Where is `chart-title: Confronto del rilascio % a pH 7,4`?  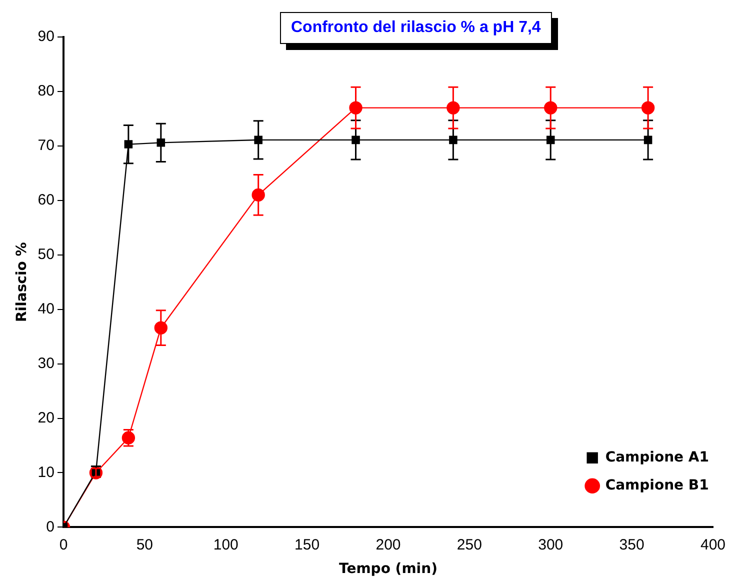
chart-title: Confronto del rilascio % a pH 7,4 is located at coordinates (416, 28).